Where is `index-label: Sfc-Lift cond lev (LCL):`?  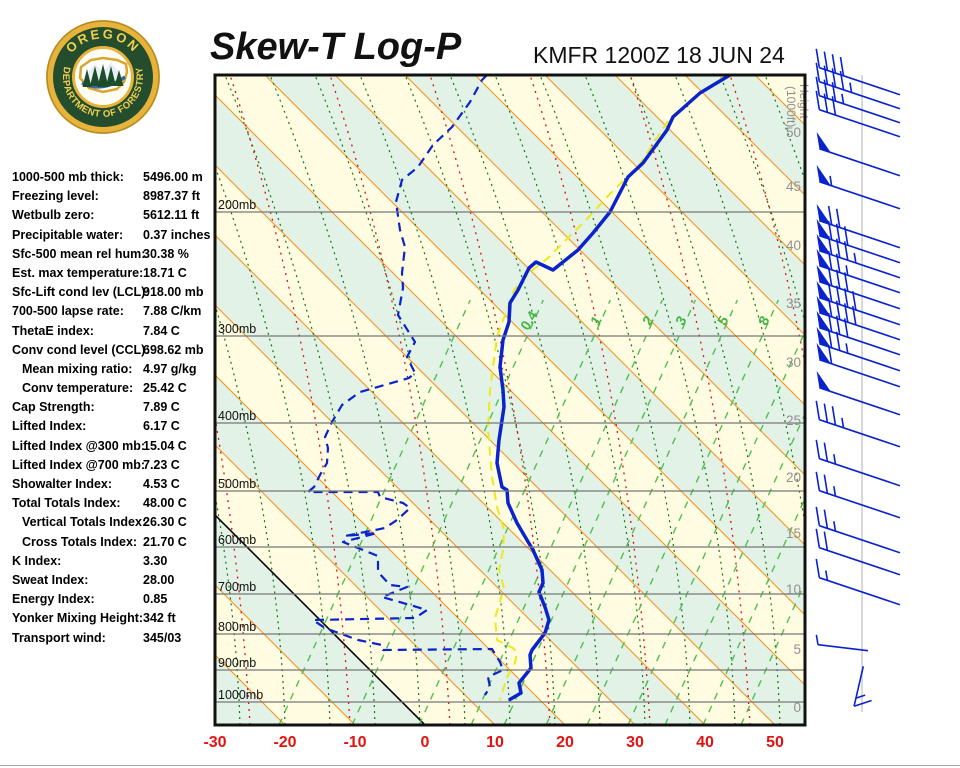 index-label: Sfc-Lift cond lev (LCL): is located at coordinates (81, 292).